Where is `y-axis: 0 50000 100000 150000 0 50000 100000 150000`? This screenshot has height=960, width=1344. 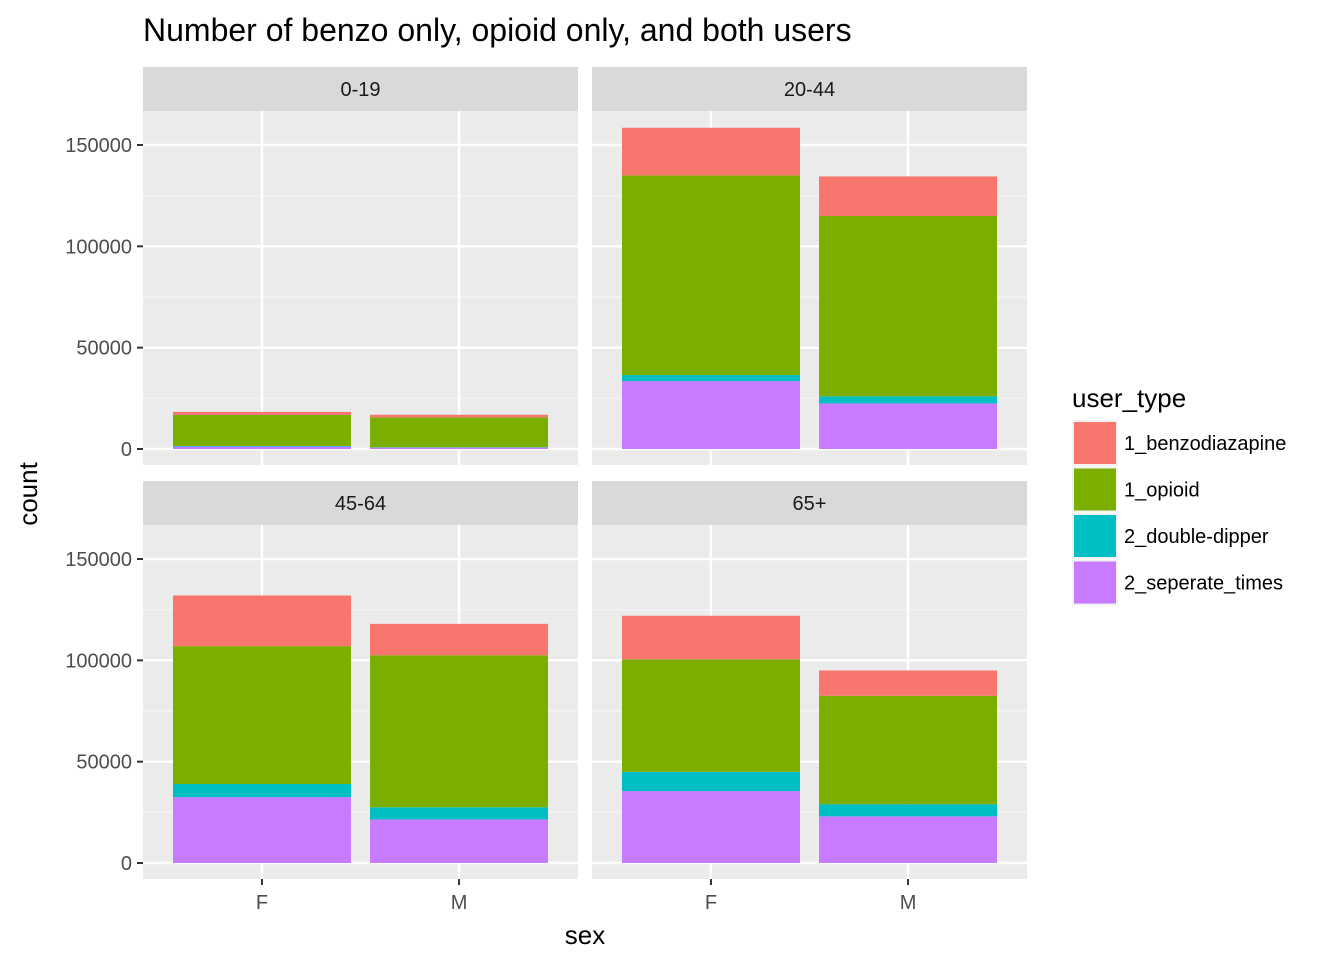
y-axis: 0 50000 100000 150000 0 50000 100000 150000 is located at coordinates (104, 505).